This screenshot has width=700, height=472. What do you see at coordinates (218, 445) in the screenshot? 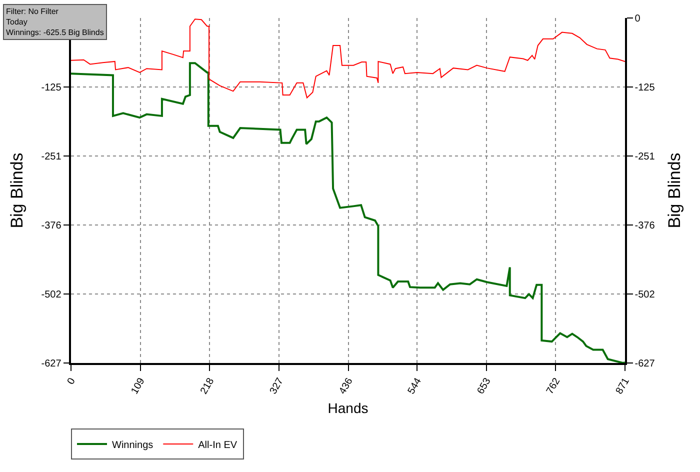
I see `legend-label: All-In EV` at bounding box center [218, 445].